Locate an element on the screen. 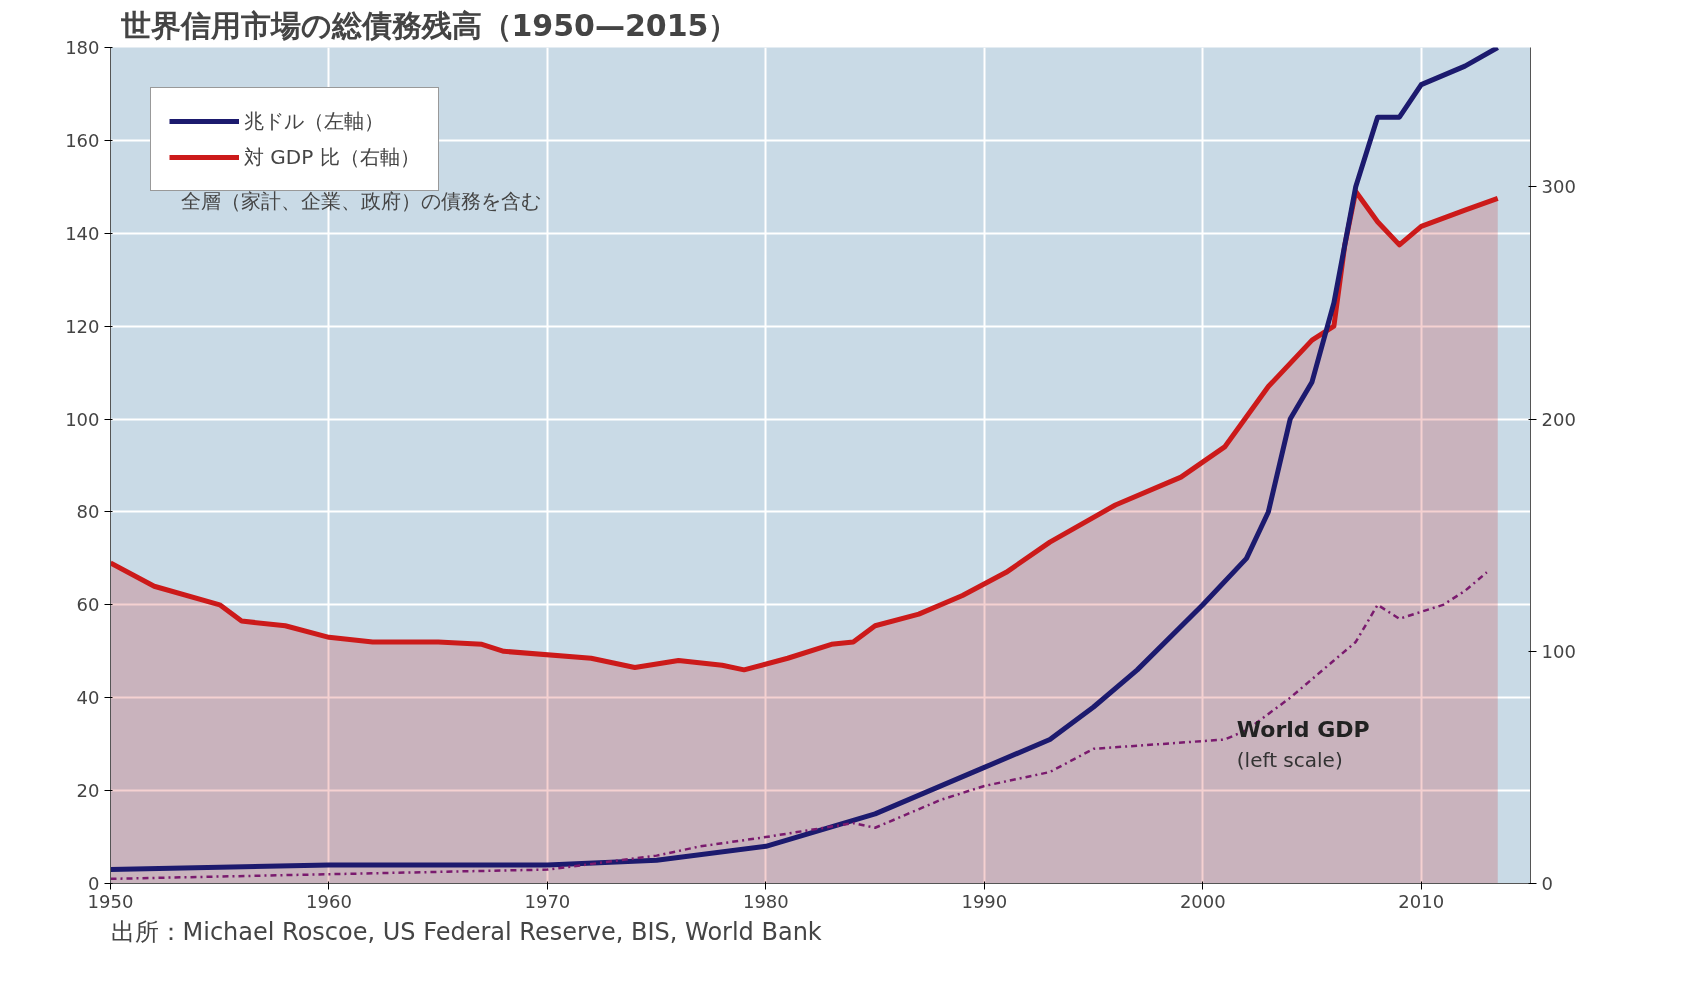  y2-tick-label: 300 is located at coordinates (1558, 187).